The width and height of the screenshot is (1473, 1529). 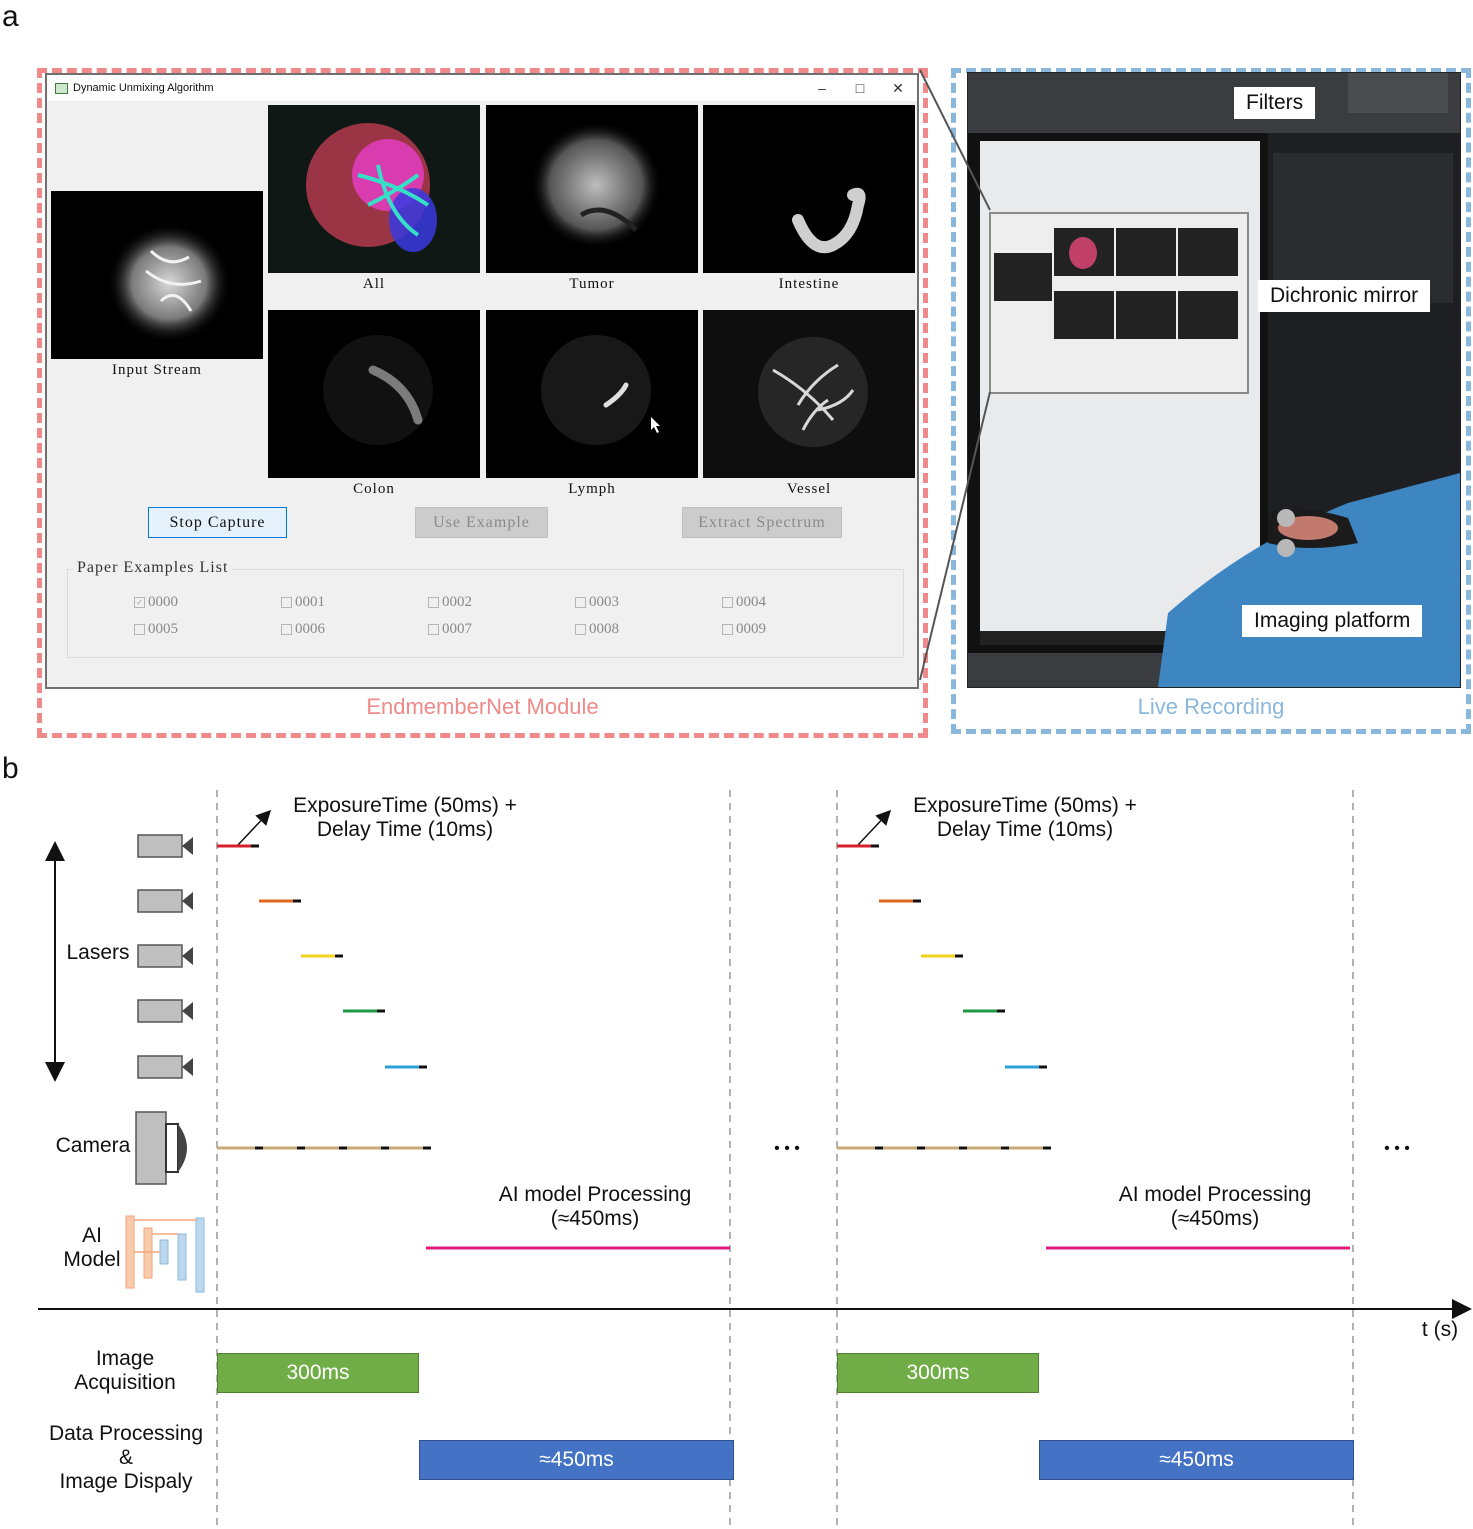 What do you see at coordinates (1275, 103) in the screenshot?
I see `filters-label: Filters` at bounding box center [1275, 103].